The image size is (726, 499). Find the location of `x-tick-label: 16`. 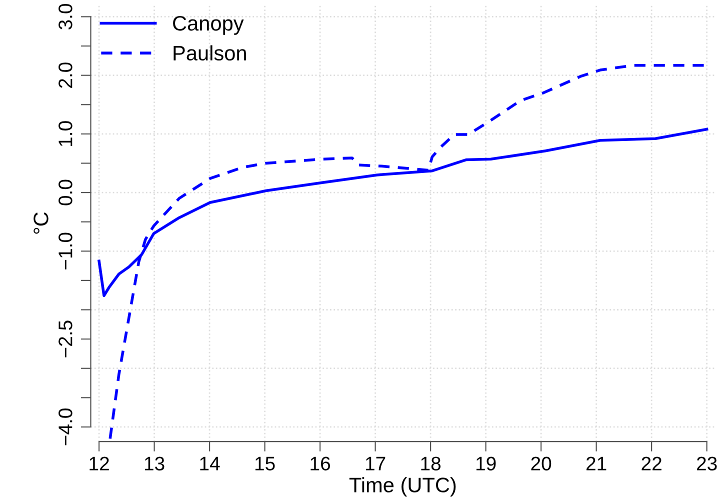

x-tick-label: 16 is located at coordinates (320, 463).